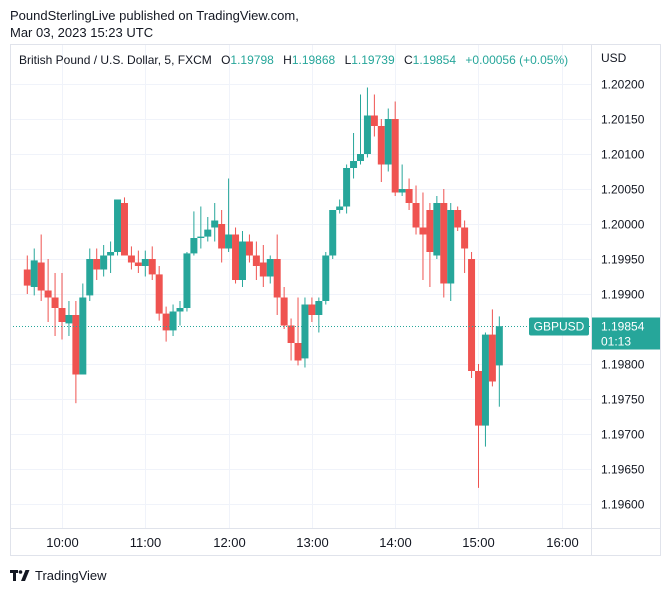 The width and height of the screenshot is (671, 591). Describe the element at coordinates (623, 120) in the screenshot. I see `price-tick-label: 1.20150` at that location.